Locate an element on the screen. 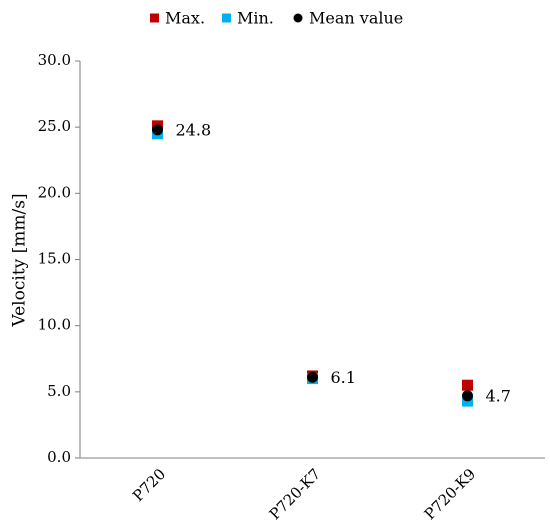  legend-label: Min. is located at coordinates (255, 18).